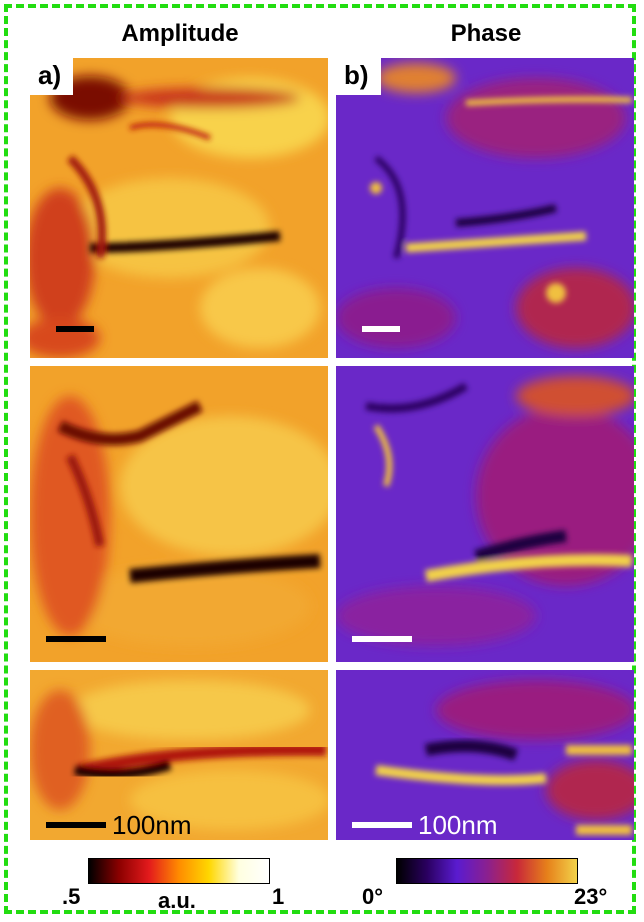 This screenshot has width=644, height=922. Describe the element at coordinates (76, 639) in the screenshot. I see `scalebar-amplitude-middle` at that location.